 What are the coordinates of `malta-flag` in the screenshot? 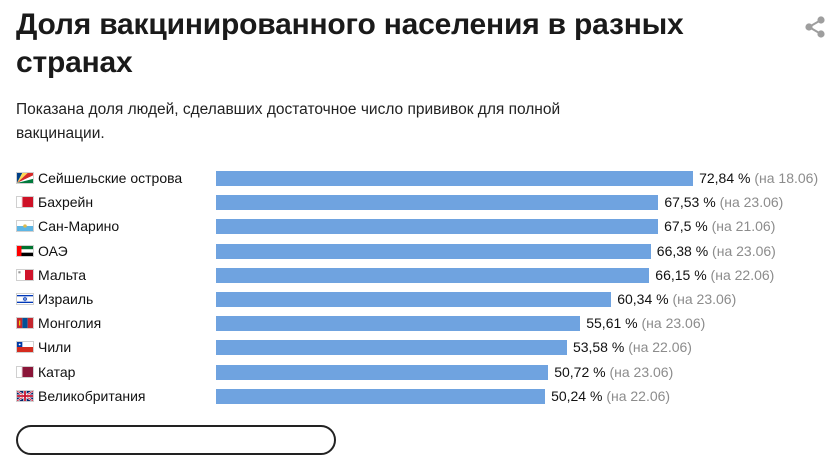 It's located at (25, 274).